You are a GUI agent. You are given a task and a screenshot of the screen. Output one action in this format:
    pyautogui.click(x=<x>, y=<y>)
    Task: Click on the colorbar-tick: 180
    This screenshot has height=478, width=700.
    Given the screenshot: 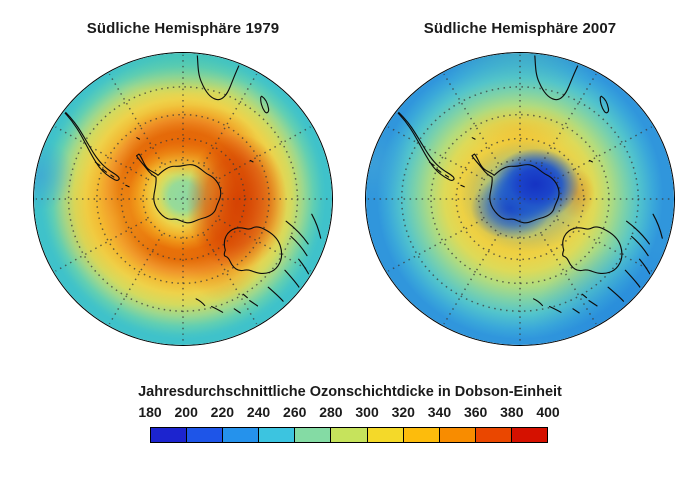 What is the action you would take?
    pyautogui.click(x=150, y=412)
    